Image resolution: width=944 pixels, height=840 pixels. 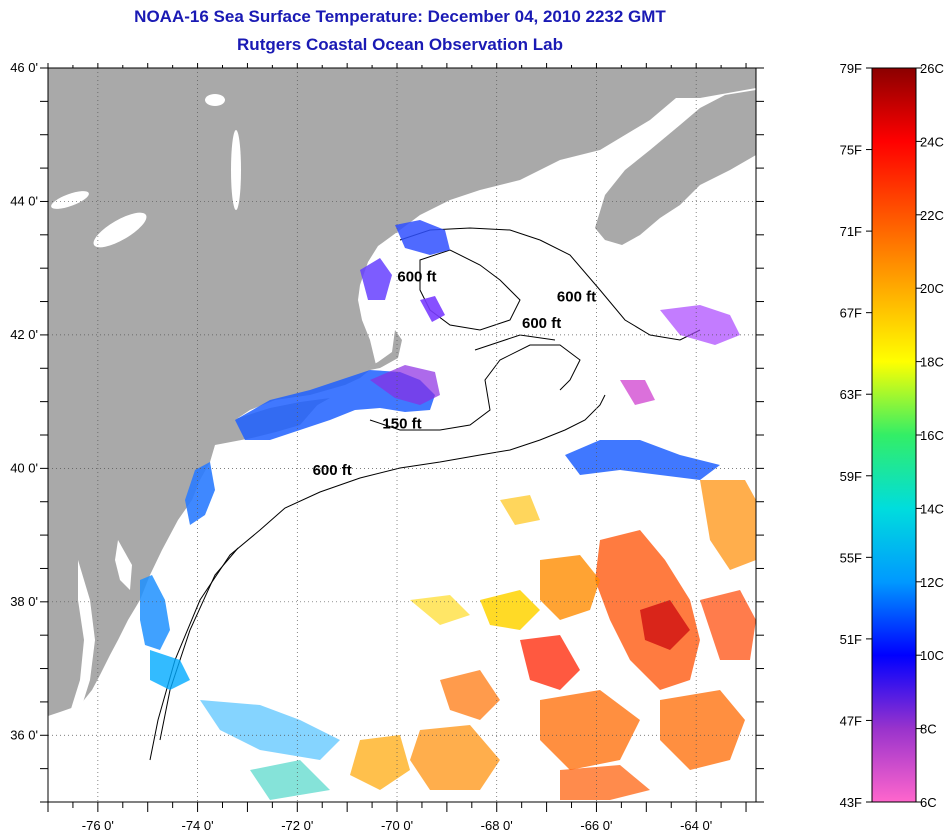 What do you see at coordinates (675, 167) in the screenshot?
I see `land-nova-scotia` at bounding box center [675, 167].